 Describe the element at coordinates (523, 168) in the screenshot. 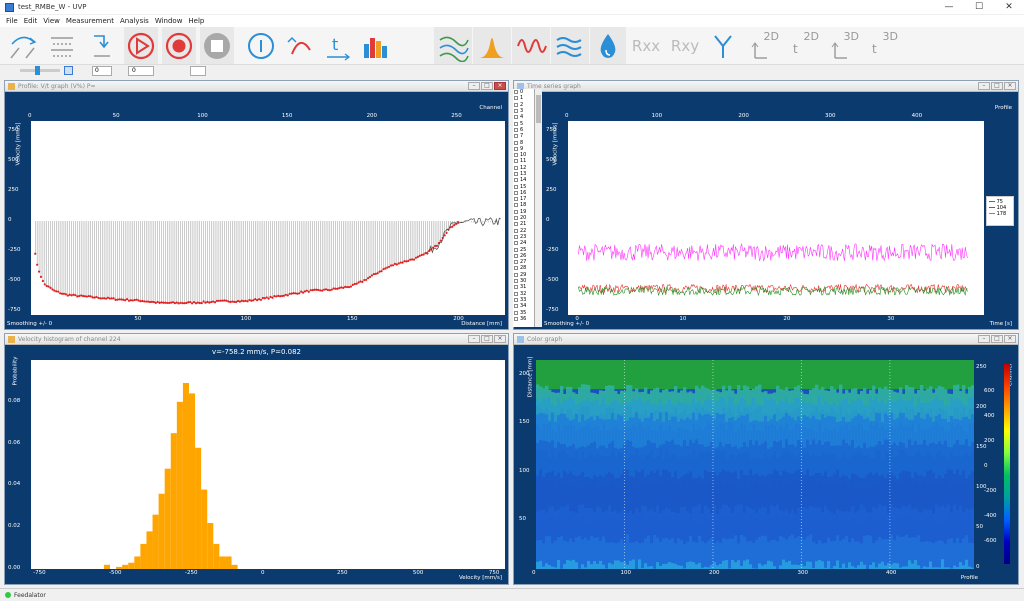

I see `channel-item: 12` at that location.